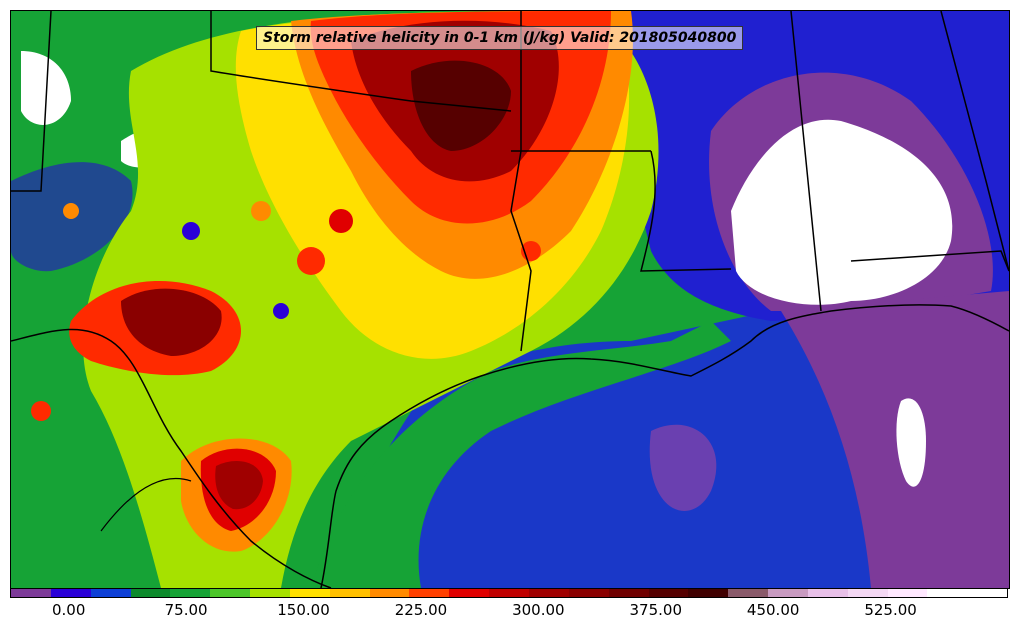  What do you see at coordinates (895, 439) in the screenshot?
I see `purple-gulf-east` at bounding box center [895, 439].